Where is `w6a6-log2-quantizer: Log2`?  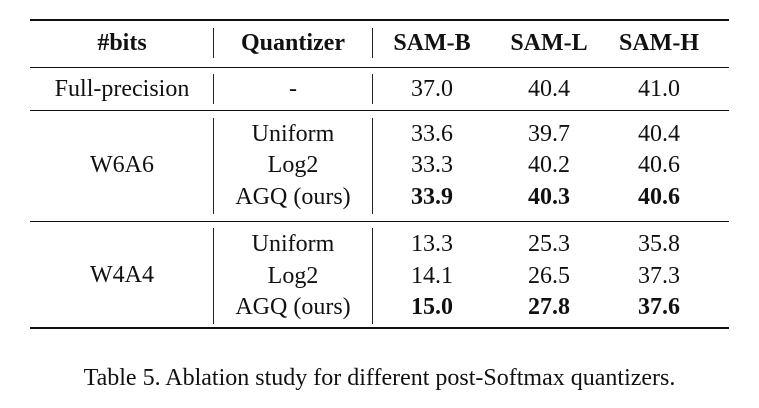 w6a6-log2-quantizer: Log2 is located at coordinates (293, 165).